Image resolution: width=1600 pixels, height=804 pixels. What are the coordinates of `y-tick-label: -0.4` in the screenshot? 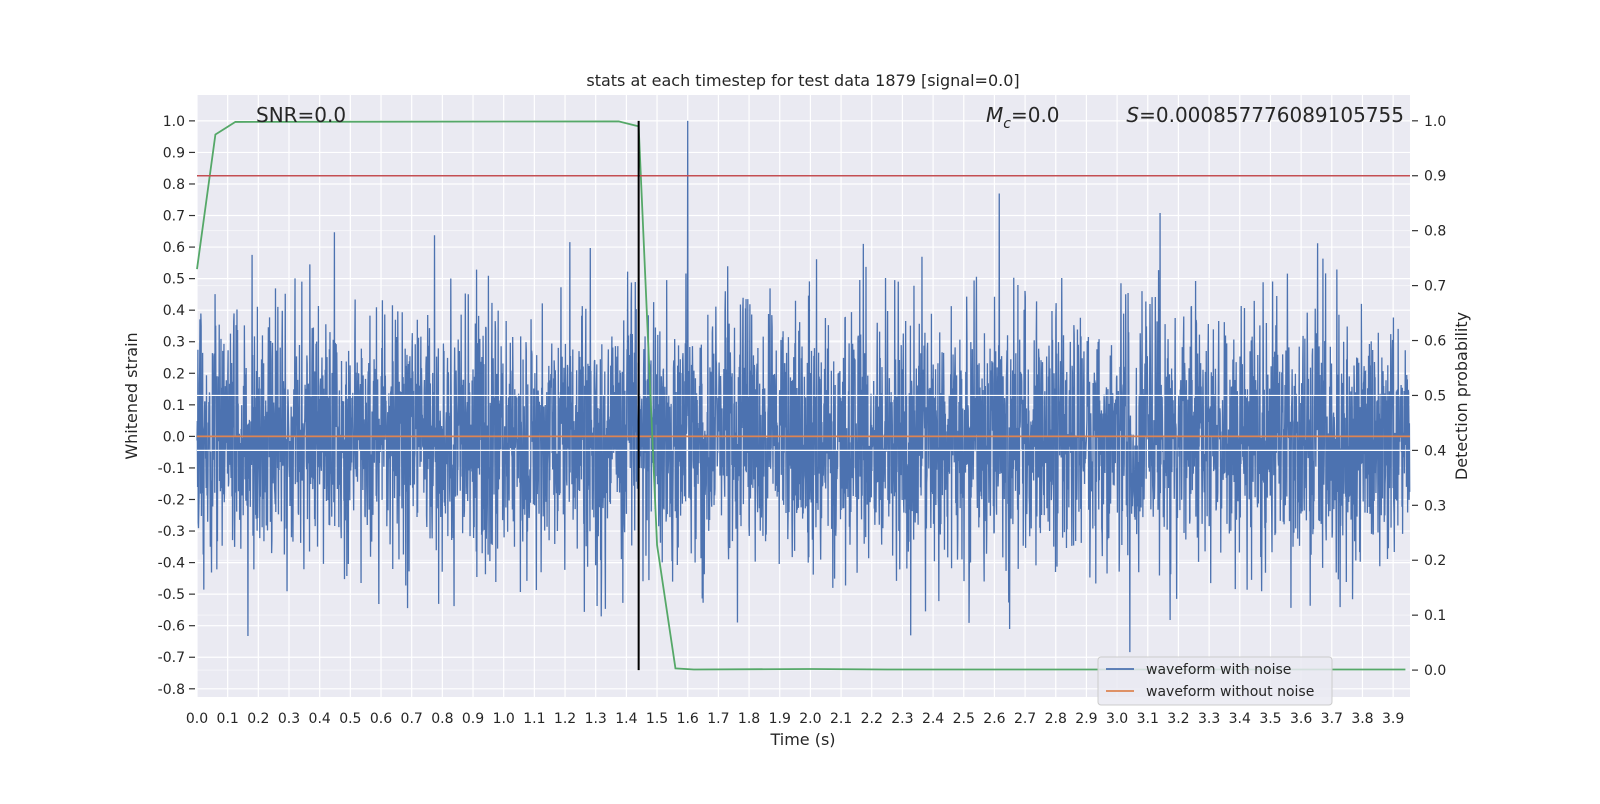 It's located at (171, 564).